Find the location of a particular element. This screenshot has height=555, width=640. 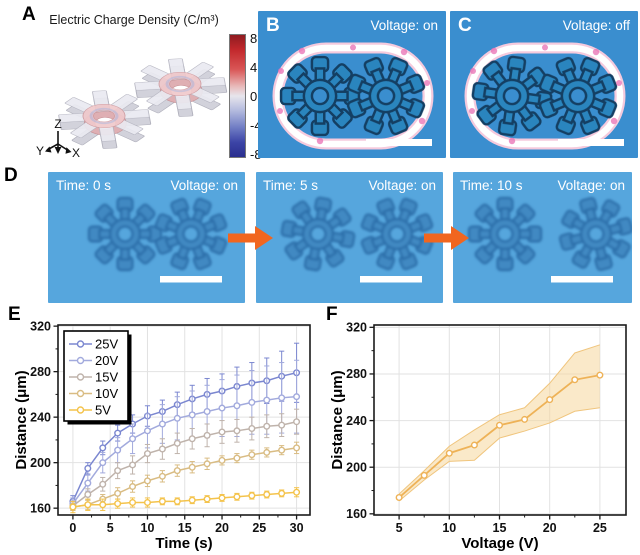

timelapse-frame-0-graphic is located at coordinates (157, 239).